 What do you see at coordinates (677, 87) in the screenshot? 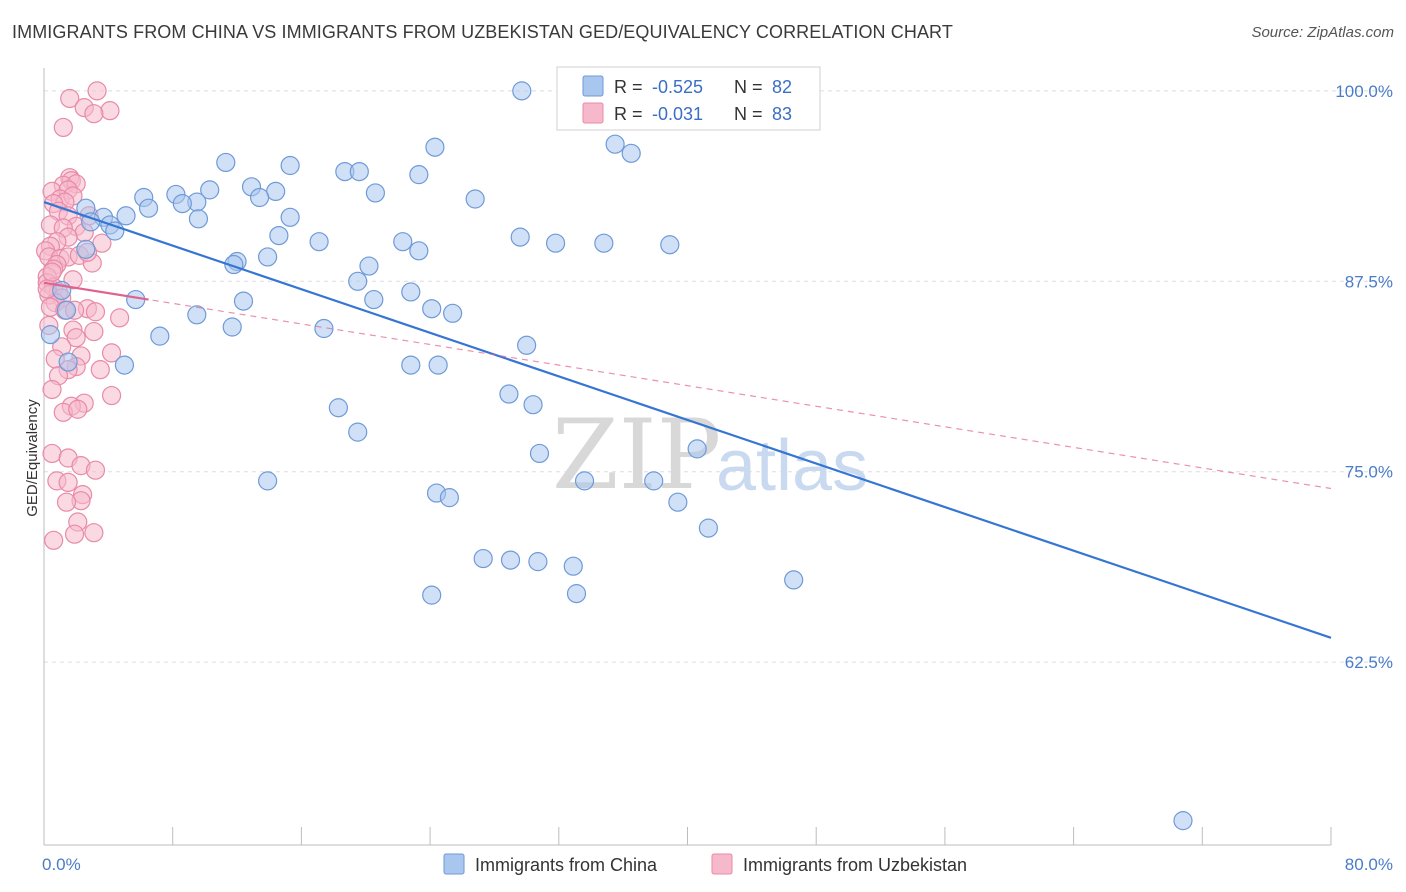
I see `legend-r-value-china: -0.525` at bounding box center [677, 87].